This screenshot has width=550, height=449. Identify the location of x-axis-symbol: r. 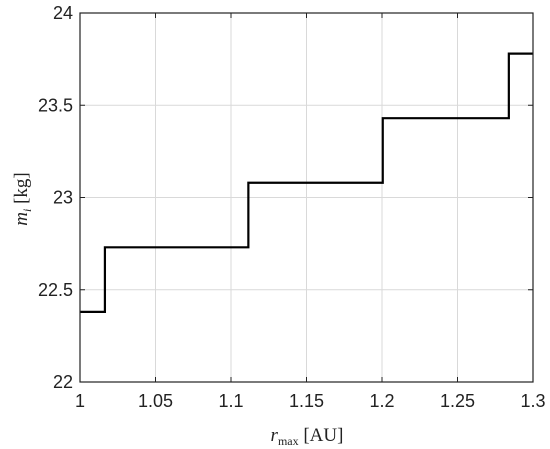
(275, 435).